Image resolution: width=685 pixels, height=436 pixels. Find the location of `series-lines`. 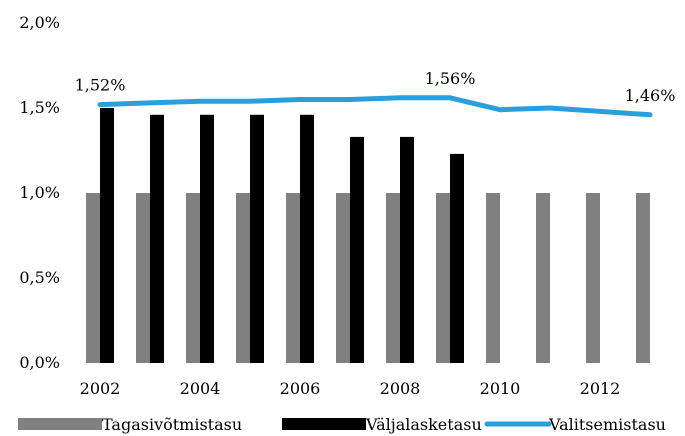

series-lines is located at coordinates (375, 106).